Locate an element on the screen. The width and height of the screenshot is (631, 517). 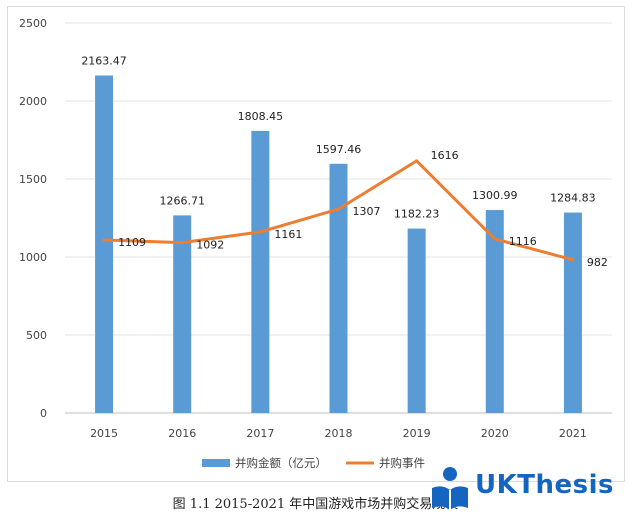
x-axis-ticks: 2015 2016 2017 2018 2019 2020 2021 is located at coordinates (338, 433).